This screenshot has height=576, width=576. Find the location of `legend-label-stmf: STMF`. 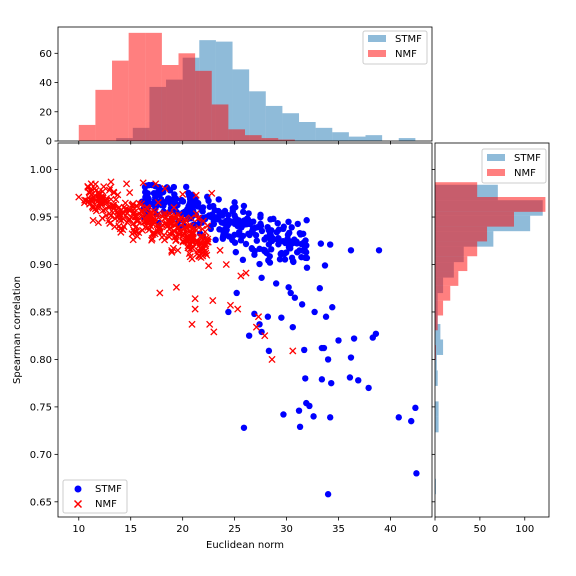

legend-label-stmf: STMF is located at coordinates (108, 489).